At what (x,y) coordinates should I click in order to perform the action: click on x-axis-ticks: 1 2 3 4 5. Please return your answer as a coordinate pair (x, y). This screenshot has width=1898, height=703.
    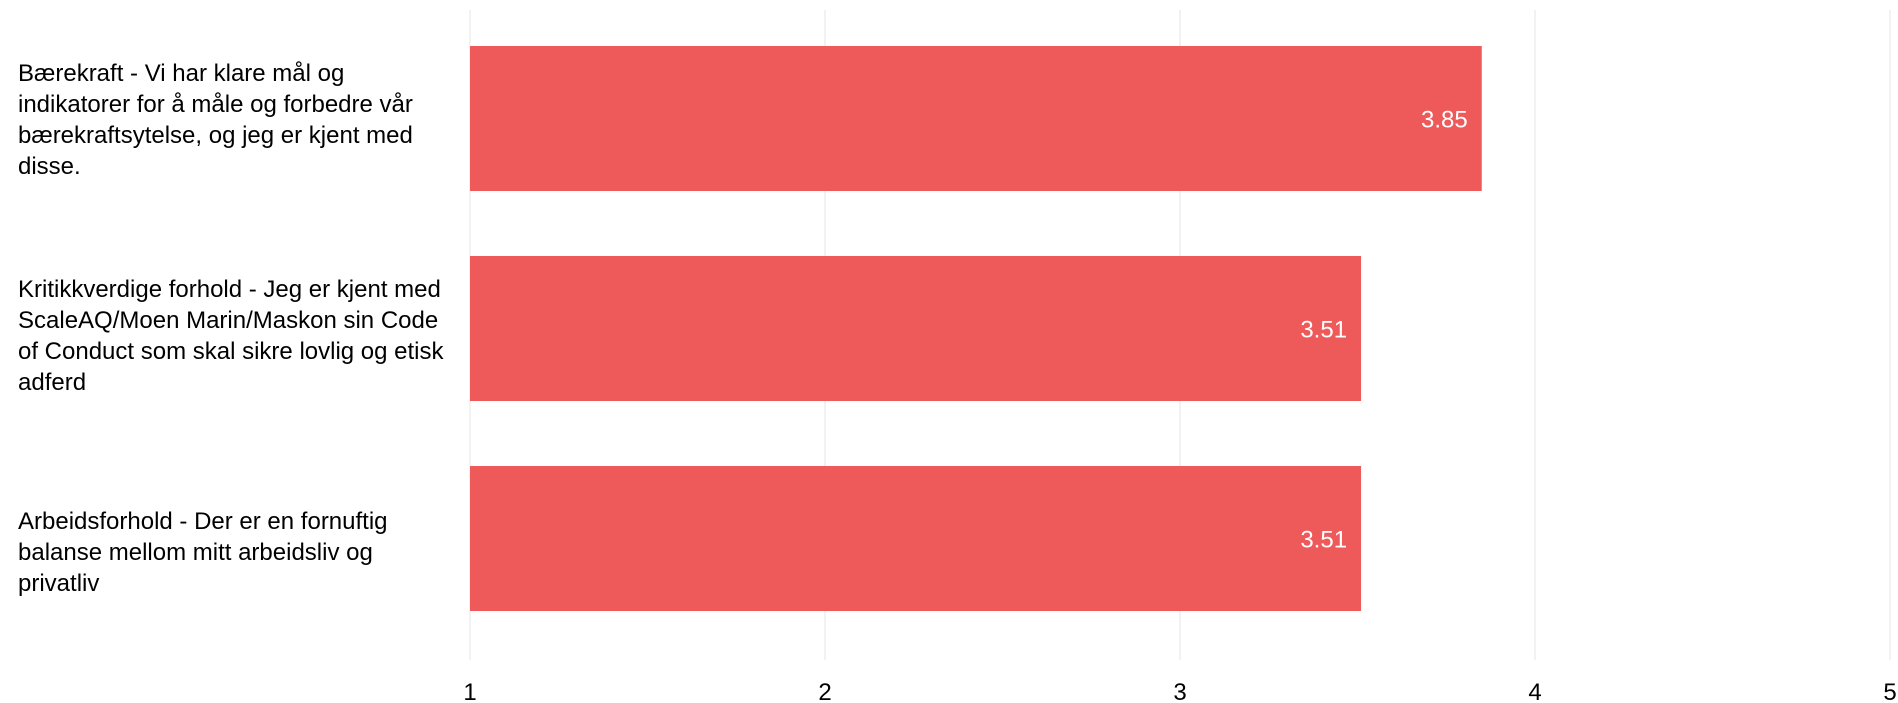
    Looking at the image, I should click on (1179, 691).